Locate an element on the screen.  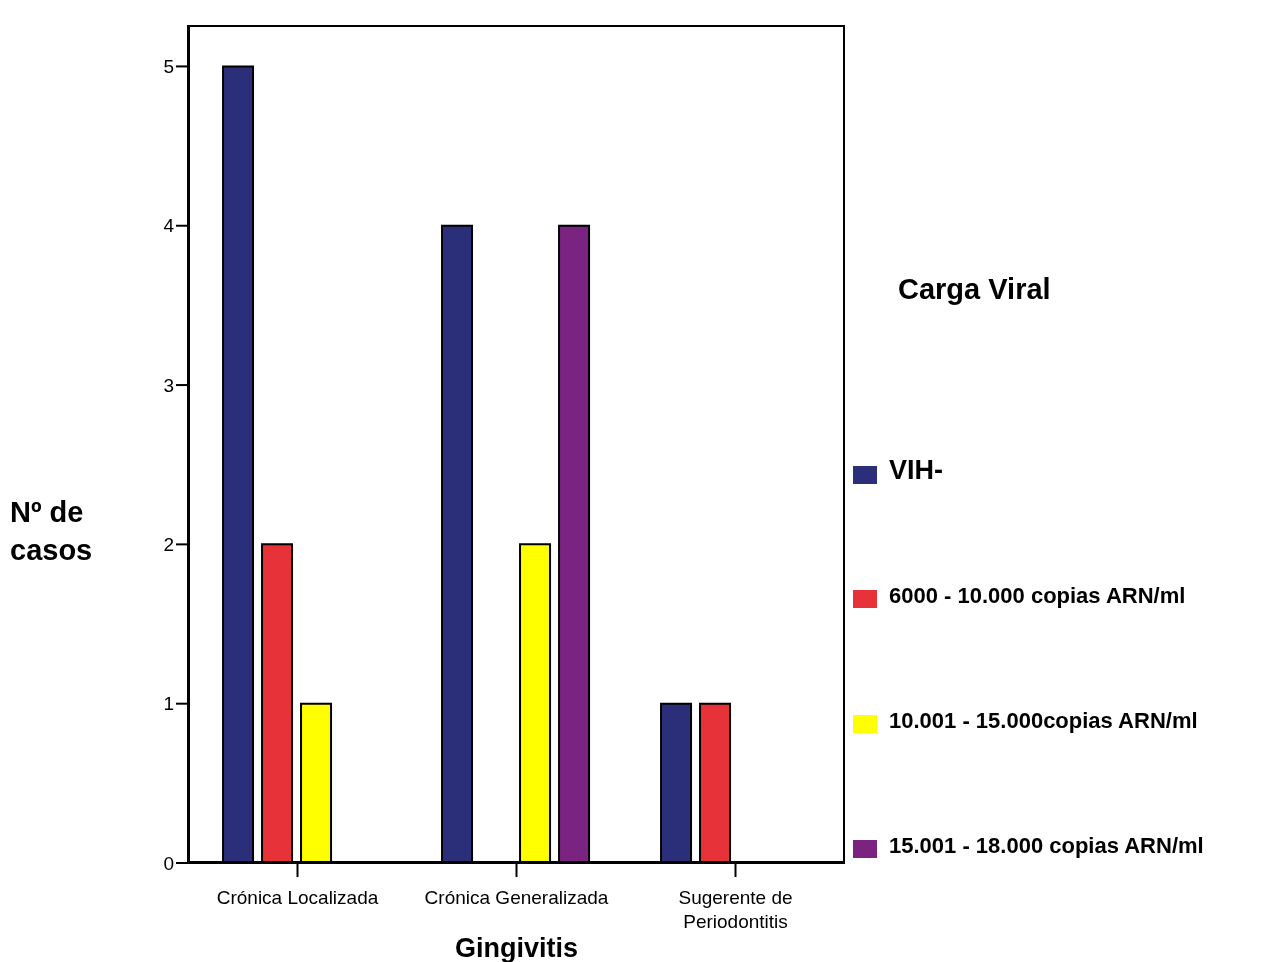
x-tick-label: Sugerente de Periodontitis is located at coordinates (735, 909).